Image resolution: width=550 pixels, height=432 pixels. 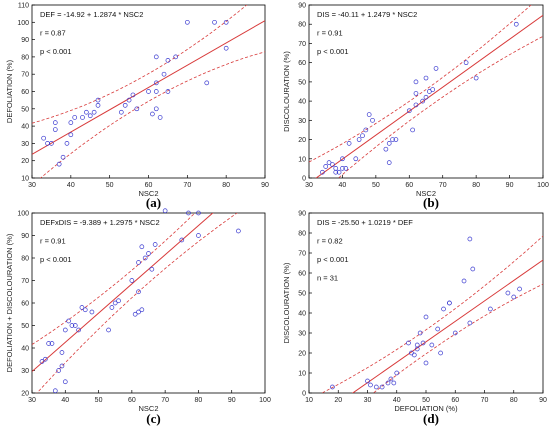 I want to click on x-axis-label: NSC2, so click(x=148, y=193).